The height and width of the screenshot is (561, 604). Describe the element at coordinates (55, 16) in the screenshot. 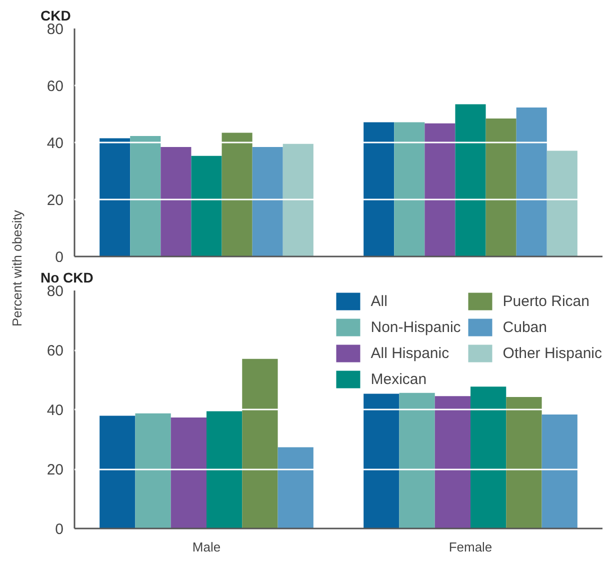

I see `chart-title: CKD` at that location.